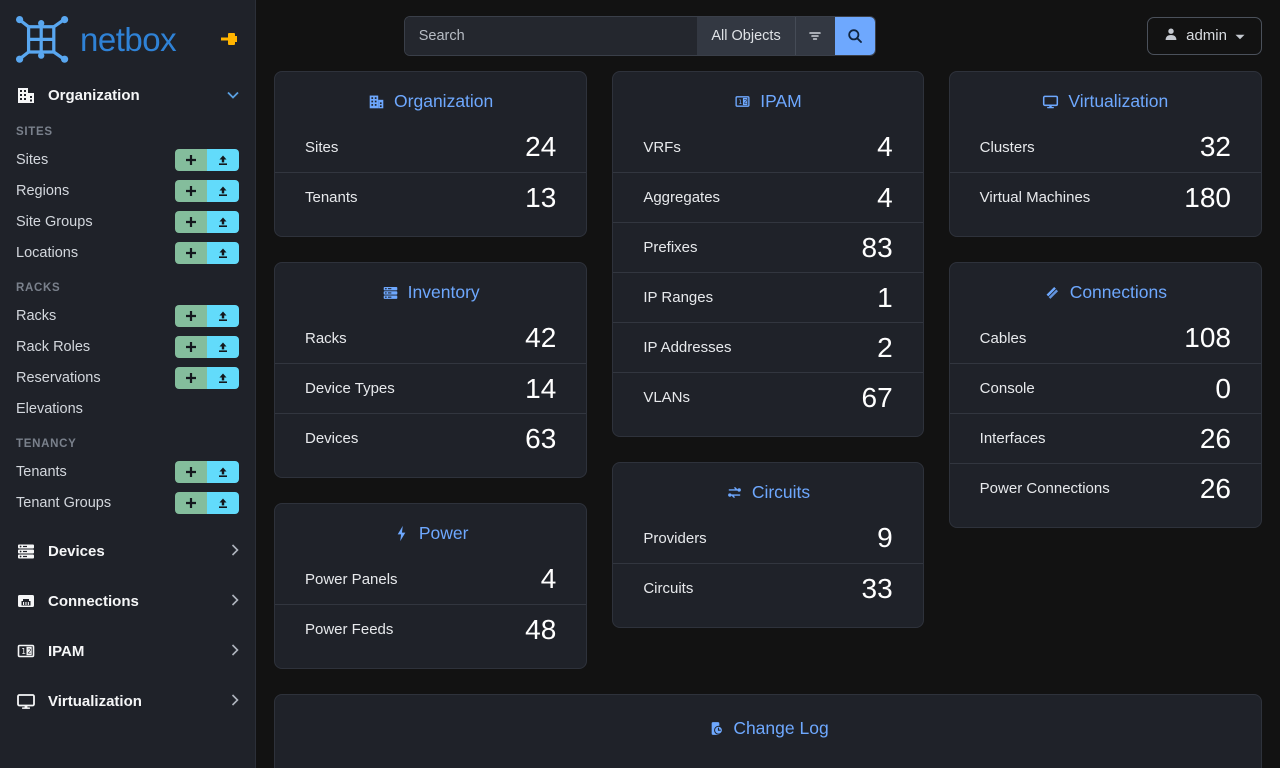 The image size is (1280, 768). Describe the element at coordinates (1007, 147) in the screenshot. I see `stat-label: Clusters` at that location.